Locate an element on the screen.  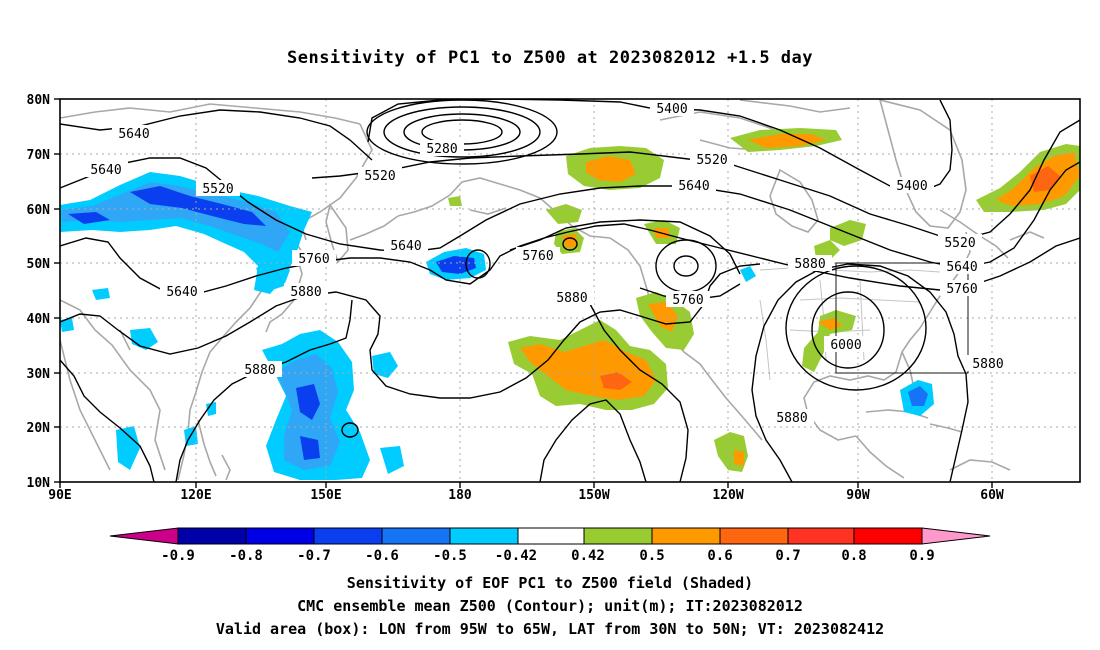
lon-label: 150W is located at coordinates (593, 495).